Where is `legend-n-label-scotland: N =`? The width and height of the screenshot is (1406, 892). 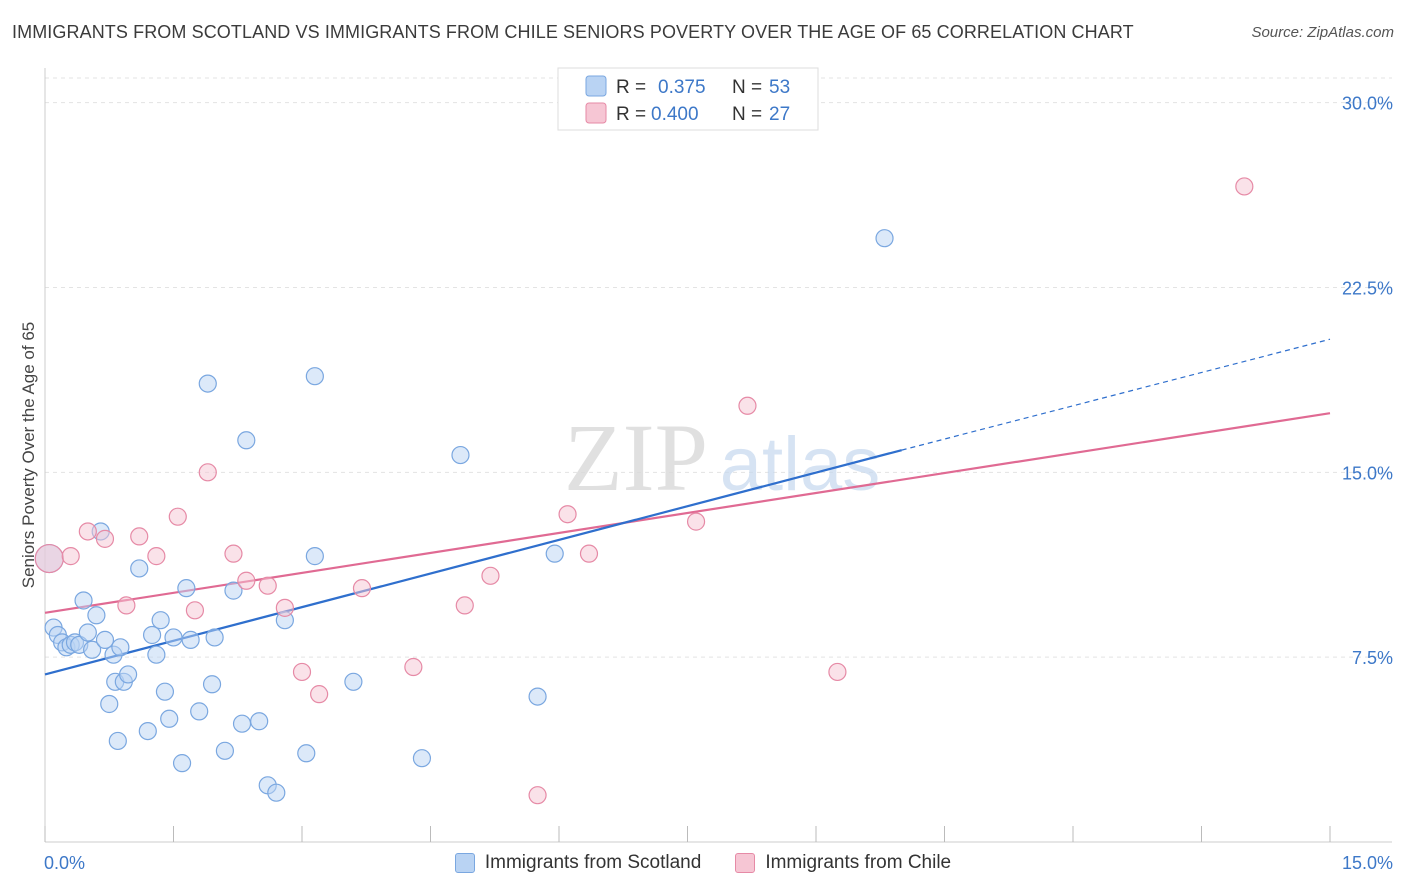 legend-n-label-scotland: N = is located at coordinates (747, 87).